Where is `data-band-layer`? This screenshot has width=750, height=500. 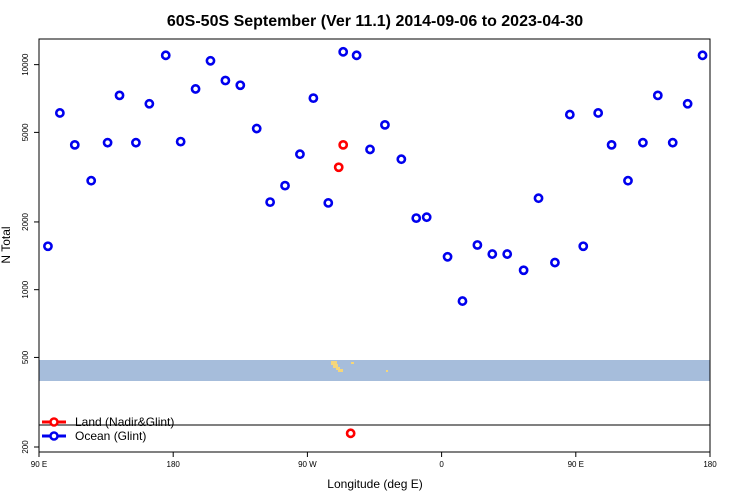
data-band-layer is located at coordinates (374, 370).